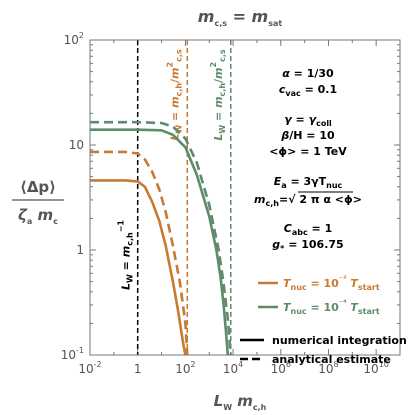  I want to click on svg-text: ζa mc, so click(38, 216).